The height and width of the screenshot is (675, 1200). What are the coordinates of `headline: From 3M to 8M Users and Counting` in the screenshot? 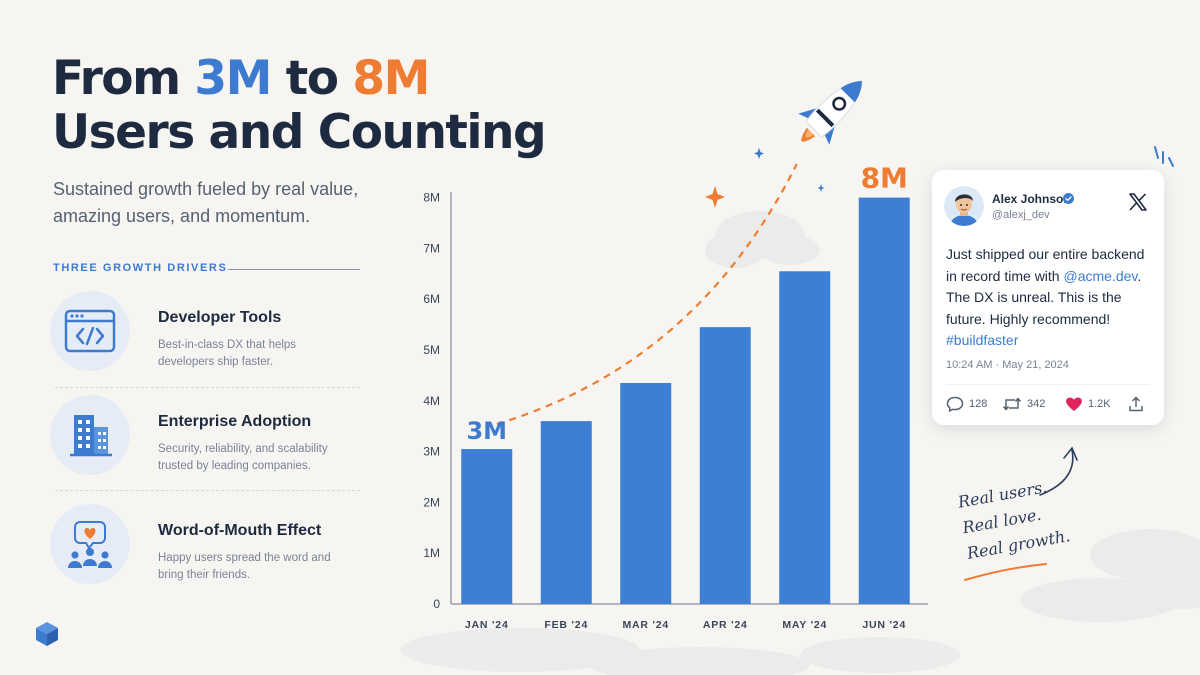 It's located at (312, 106).